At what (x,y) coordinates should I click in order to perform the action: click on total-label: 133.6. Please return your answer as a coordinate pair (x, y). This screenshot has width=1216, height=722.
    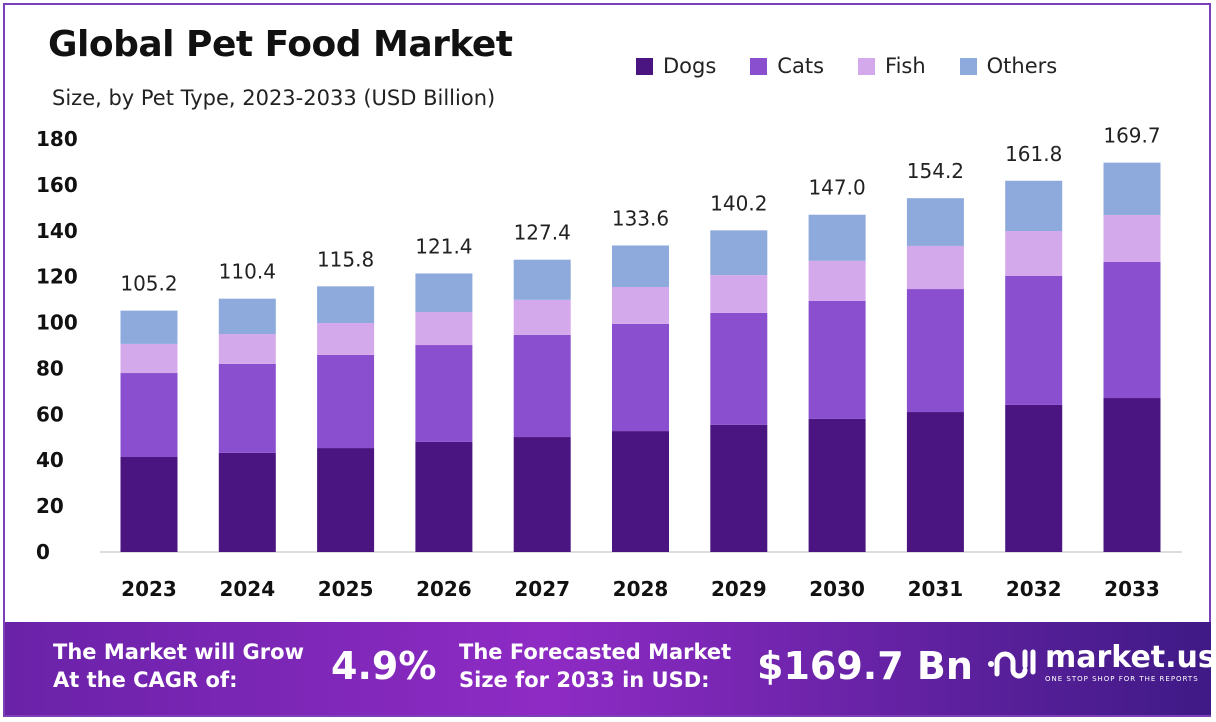
    Looking at the image, I should click on (640, 218).